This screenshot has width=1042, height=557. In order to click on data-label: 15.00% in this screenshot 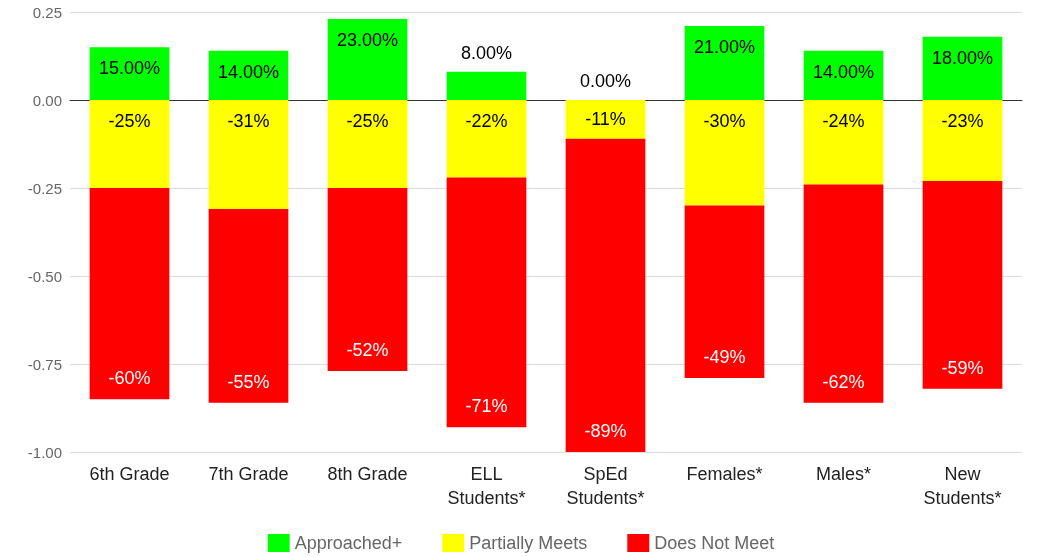, I will do `click(129, 68)`.